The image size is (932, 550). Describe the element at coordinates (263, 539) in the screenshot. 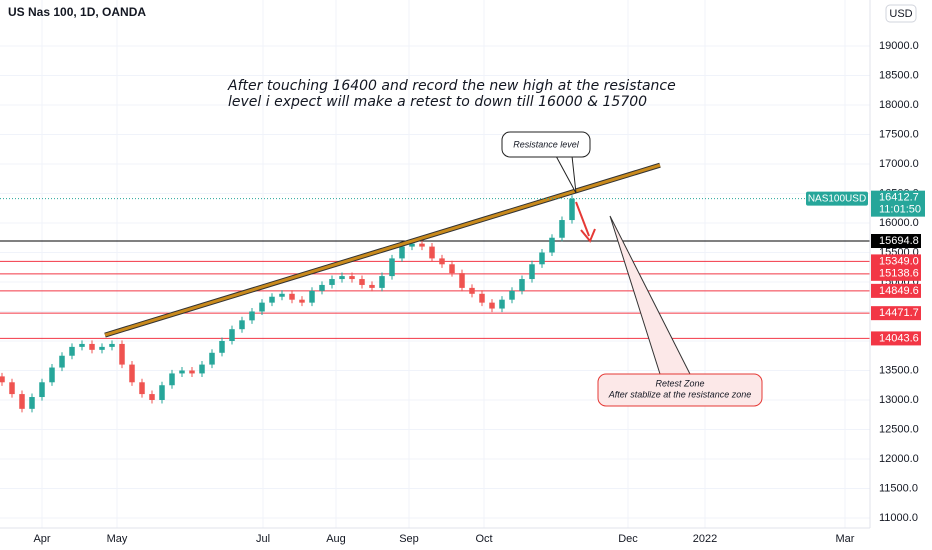

I see `x-tick-label: Jul` at that location.